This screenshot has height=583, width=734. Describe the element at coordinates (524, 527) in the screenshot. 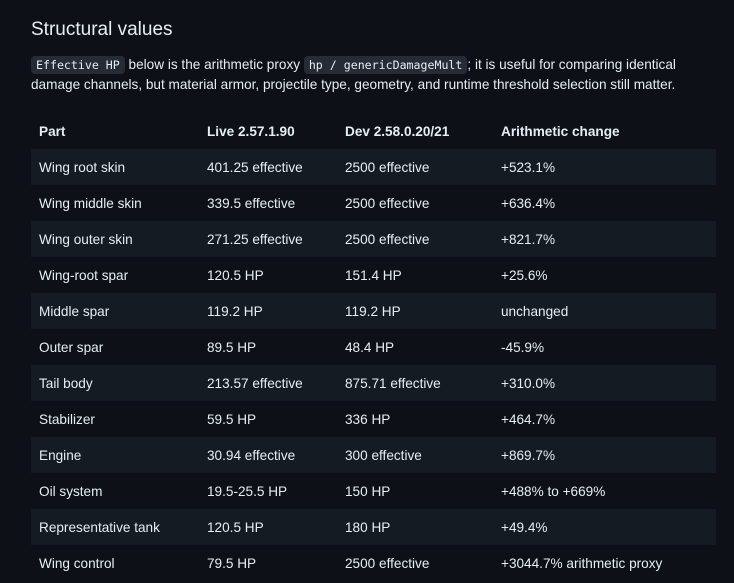

I see `cell-change: +49.4%` at that location.